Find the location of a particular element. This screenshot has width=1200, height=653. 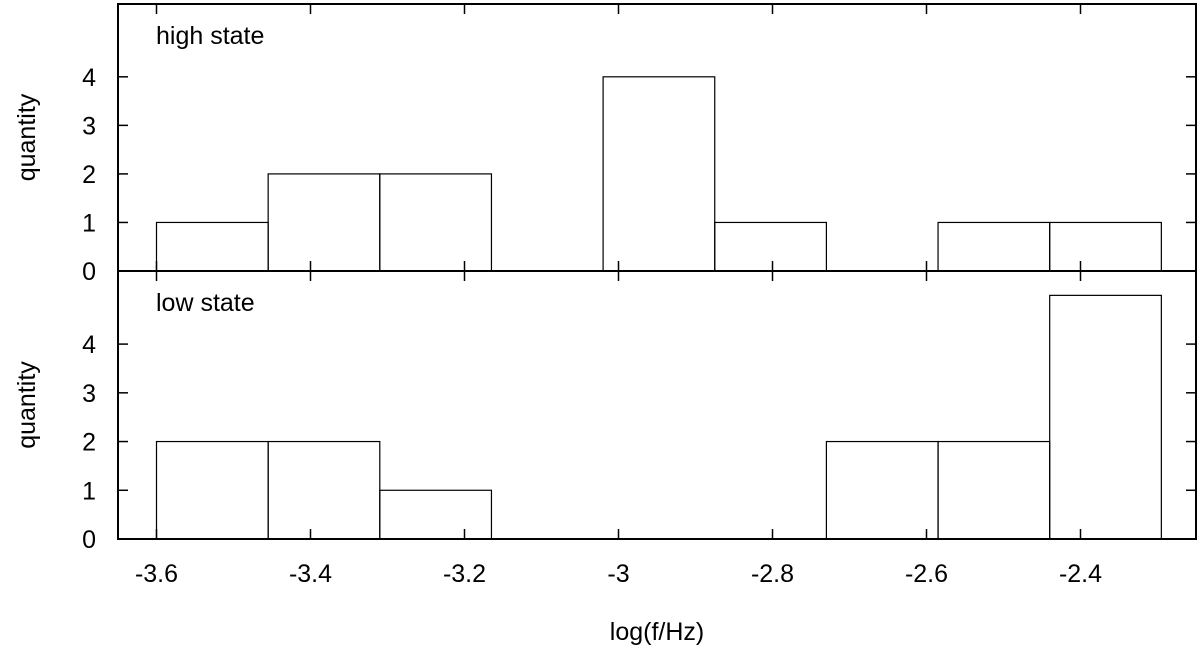

x-tick-label: -3.2 is located at coordinates (464, 574).